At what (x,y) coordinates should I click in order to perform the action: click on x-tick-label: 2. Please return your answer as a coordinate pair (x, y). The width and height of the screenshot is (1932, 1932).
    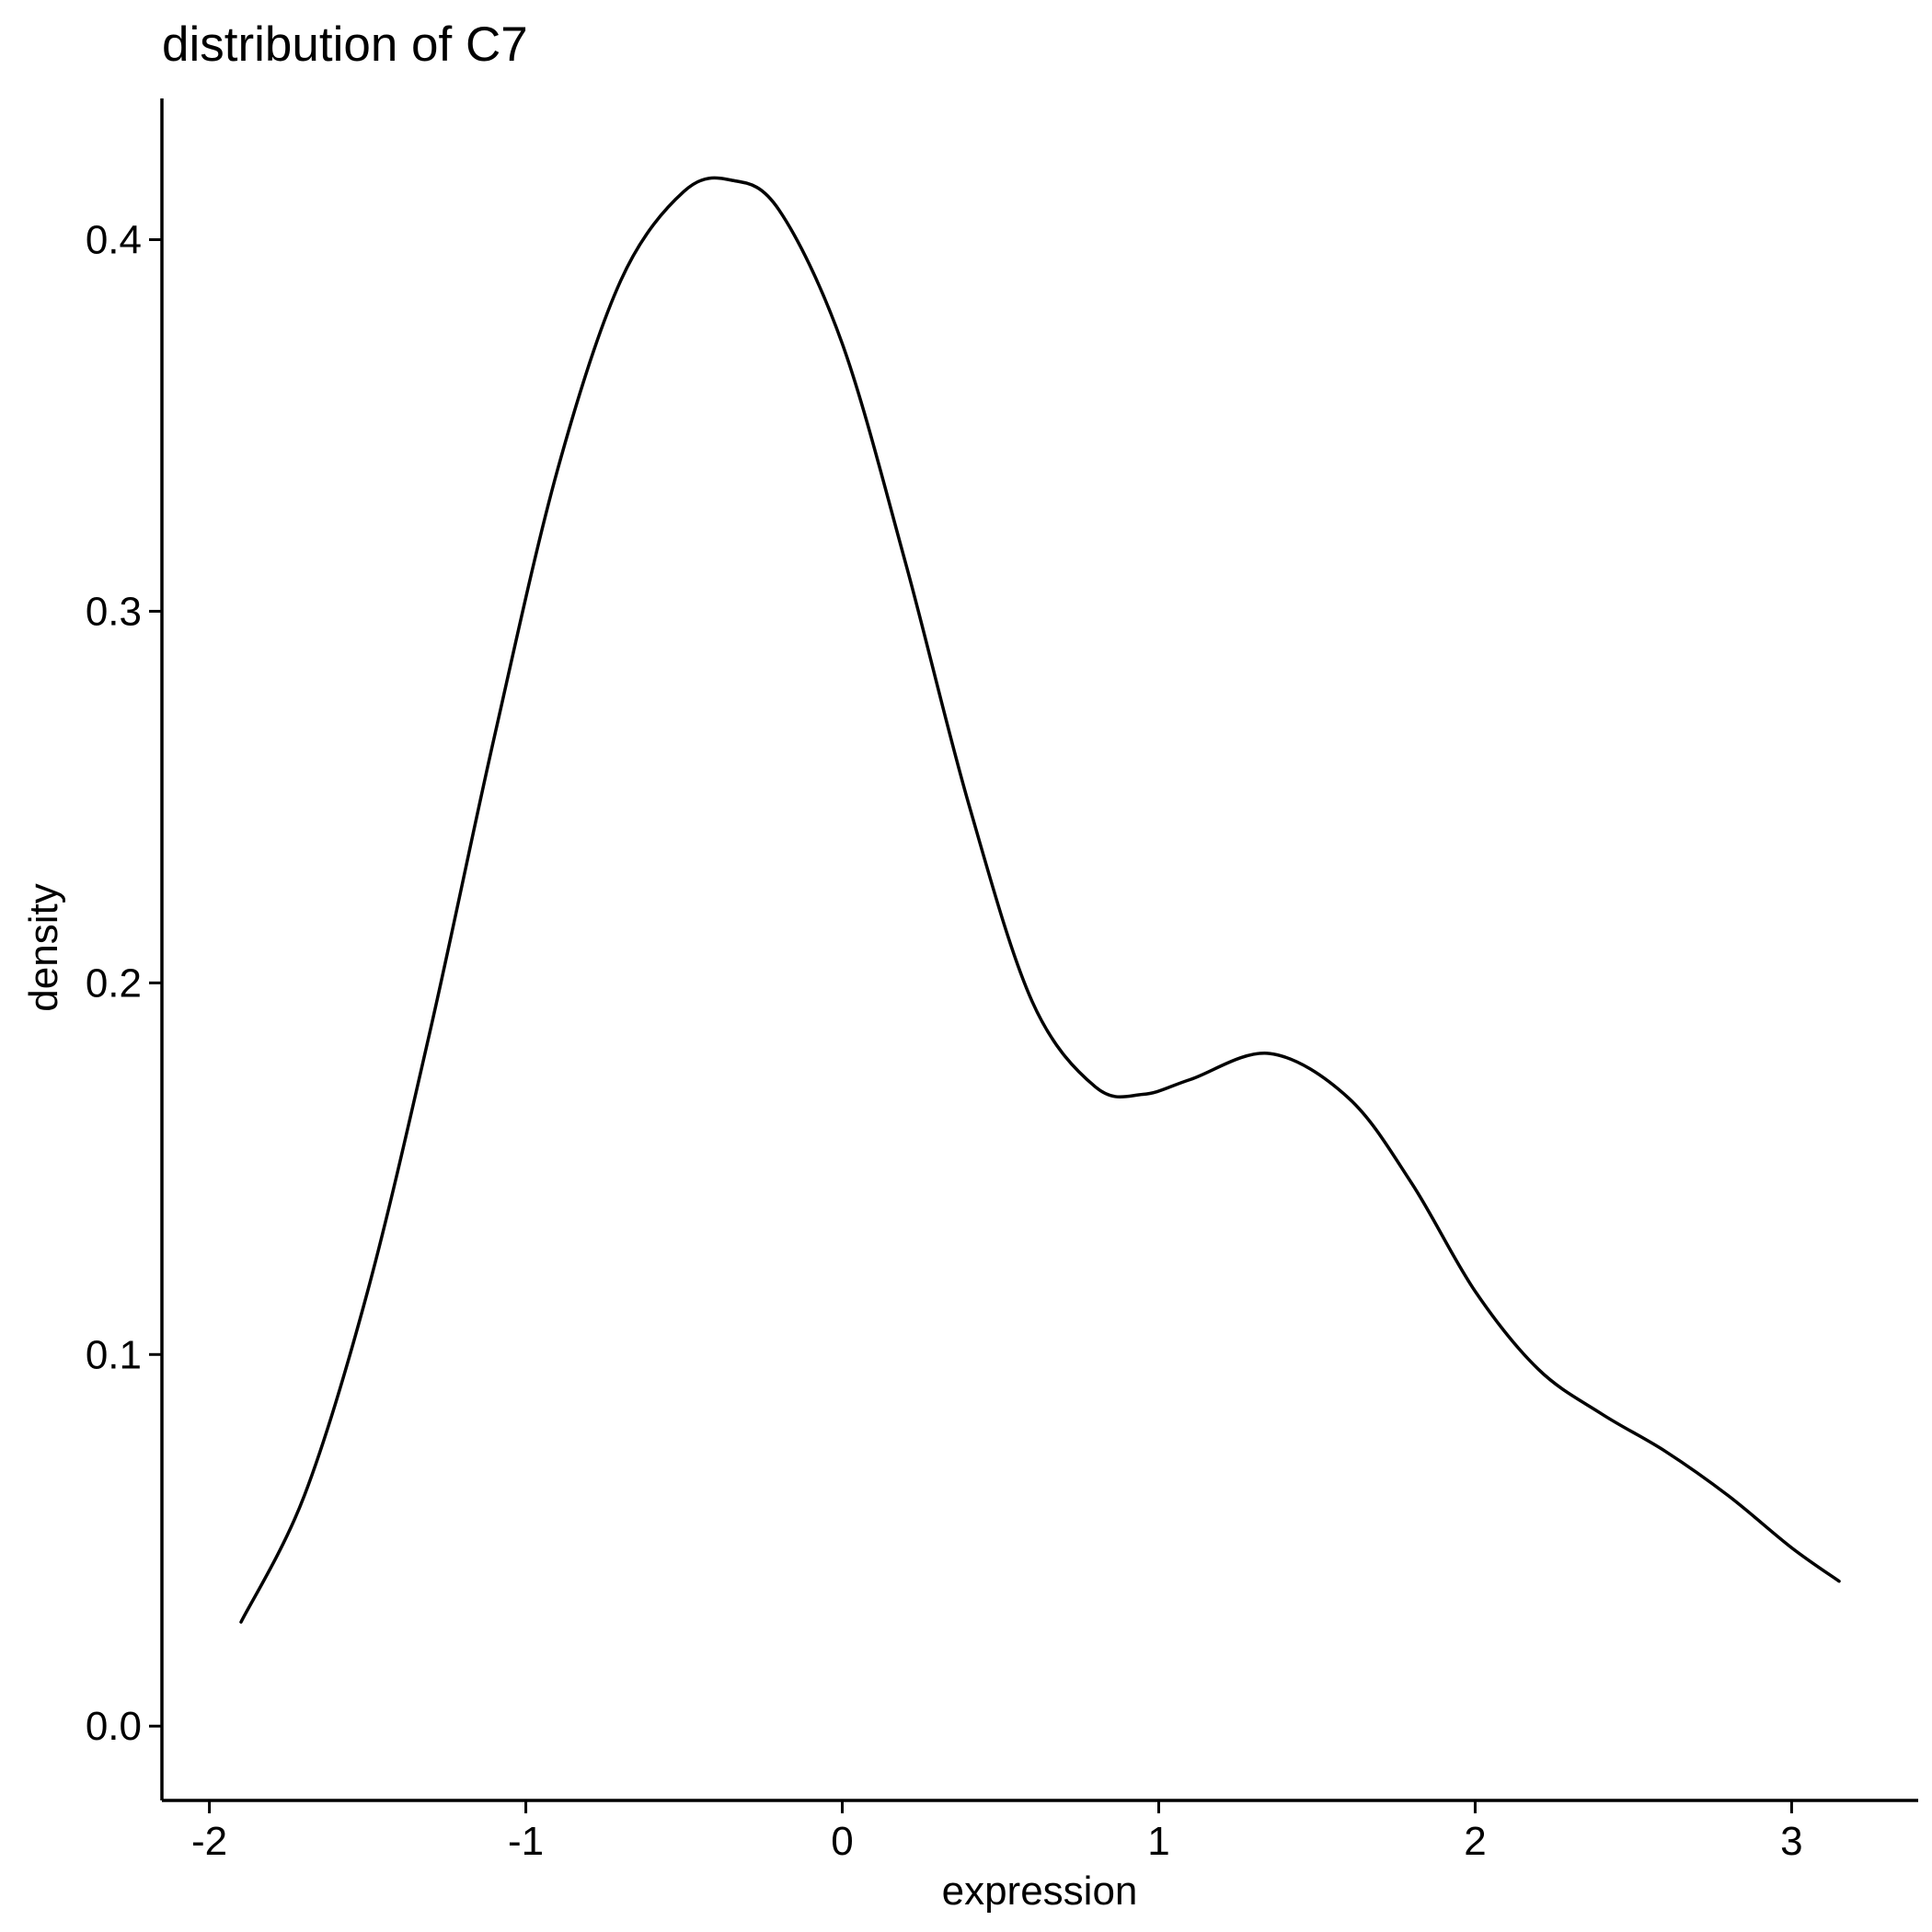
    Looking at the image, I should click on (1475, 1841).